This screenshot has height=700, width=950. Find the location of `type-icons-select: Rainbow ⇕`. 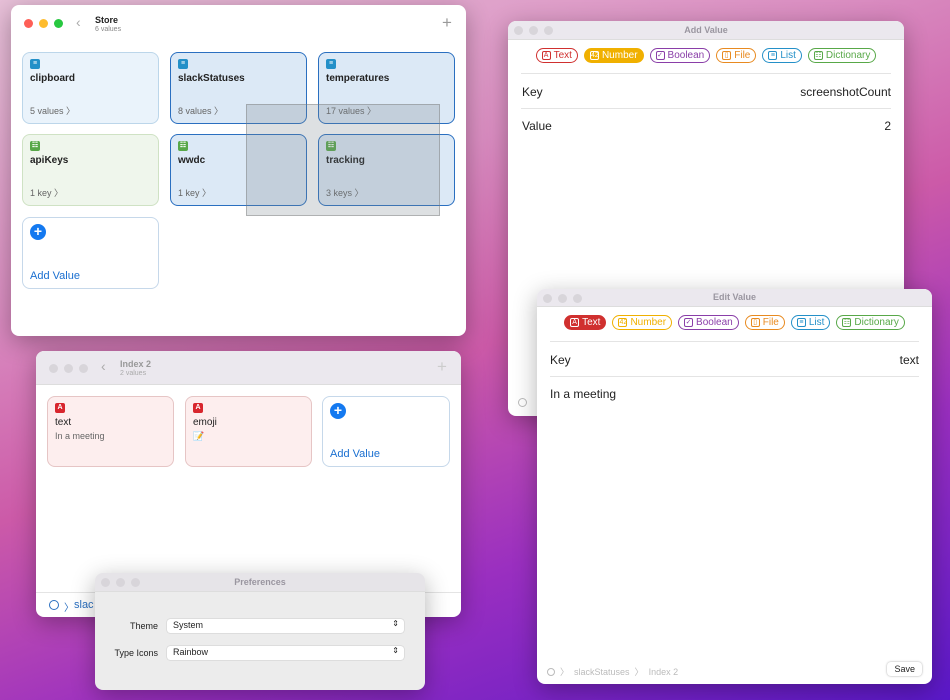

type-icons-select: Rainbow ⇕ is located at coordinates (285, 653).